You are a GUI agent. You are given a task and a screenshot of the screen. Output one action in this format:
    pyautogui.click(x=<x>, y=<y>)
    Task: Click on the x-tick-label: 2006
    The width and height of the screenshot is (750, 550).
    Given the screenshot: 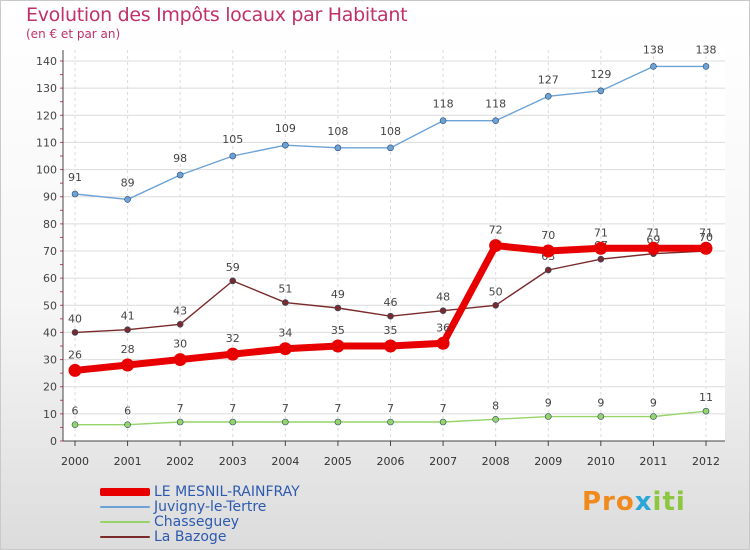 What is the action you would take?
    pyautogui.click(x=391, y=461)
    